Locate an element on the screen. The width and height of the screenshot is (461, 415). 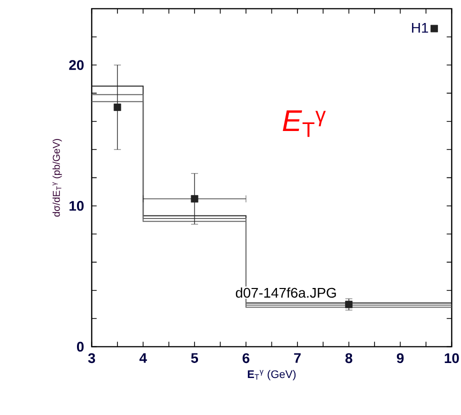
y-axis-title: dσ/dE$_{T}$$^{γ}$ (pb/GeV) is located at coordinates (57, 178).